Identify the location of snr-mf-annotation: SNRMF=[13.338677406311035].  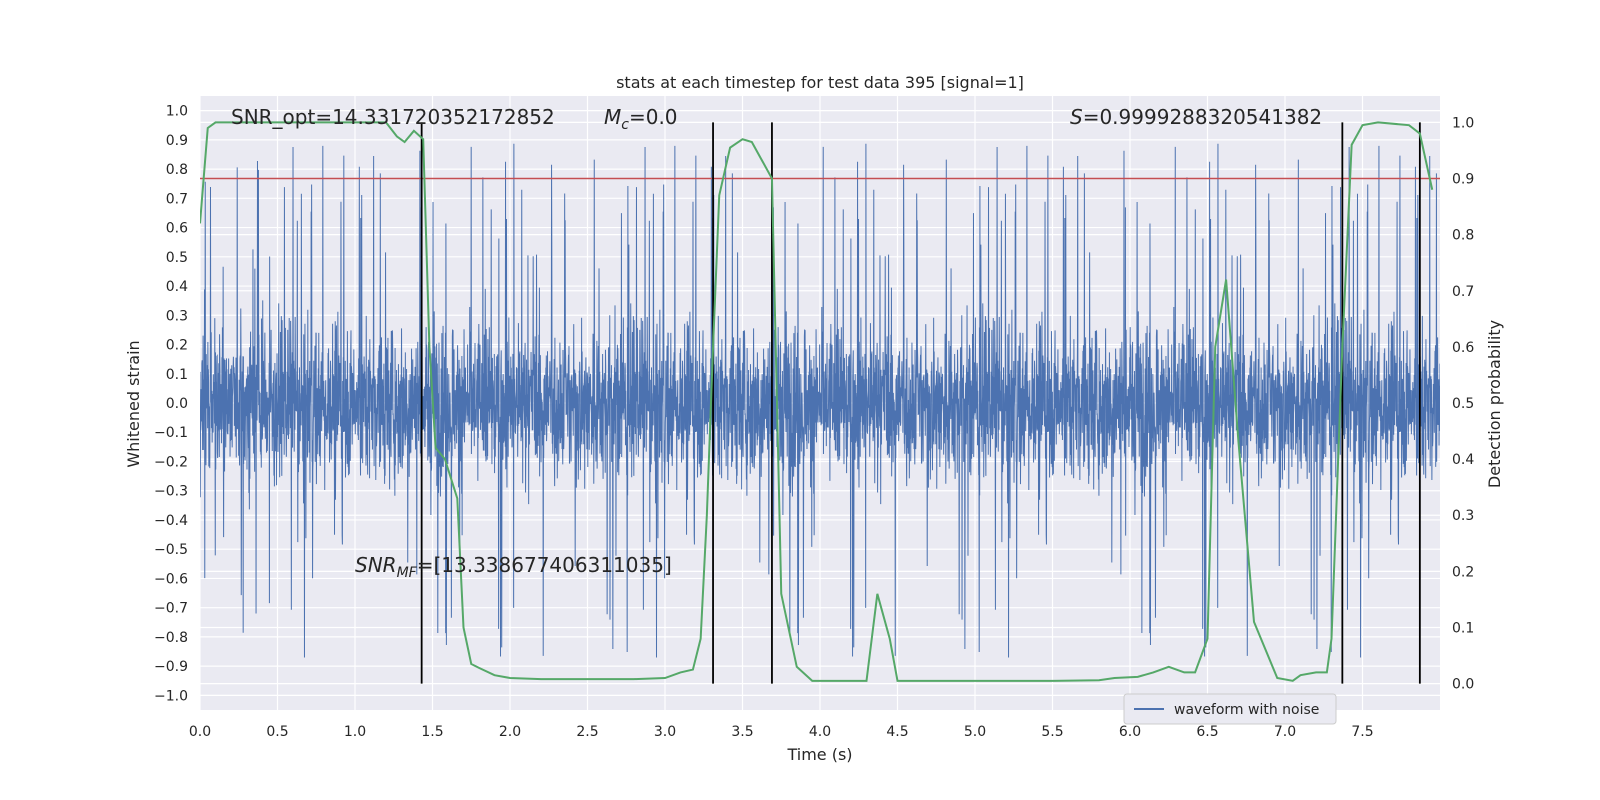
(513, 567).